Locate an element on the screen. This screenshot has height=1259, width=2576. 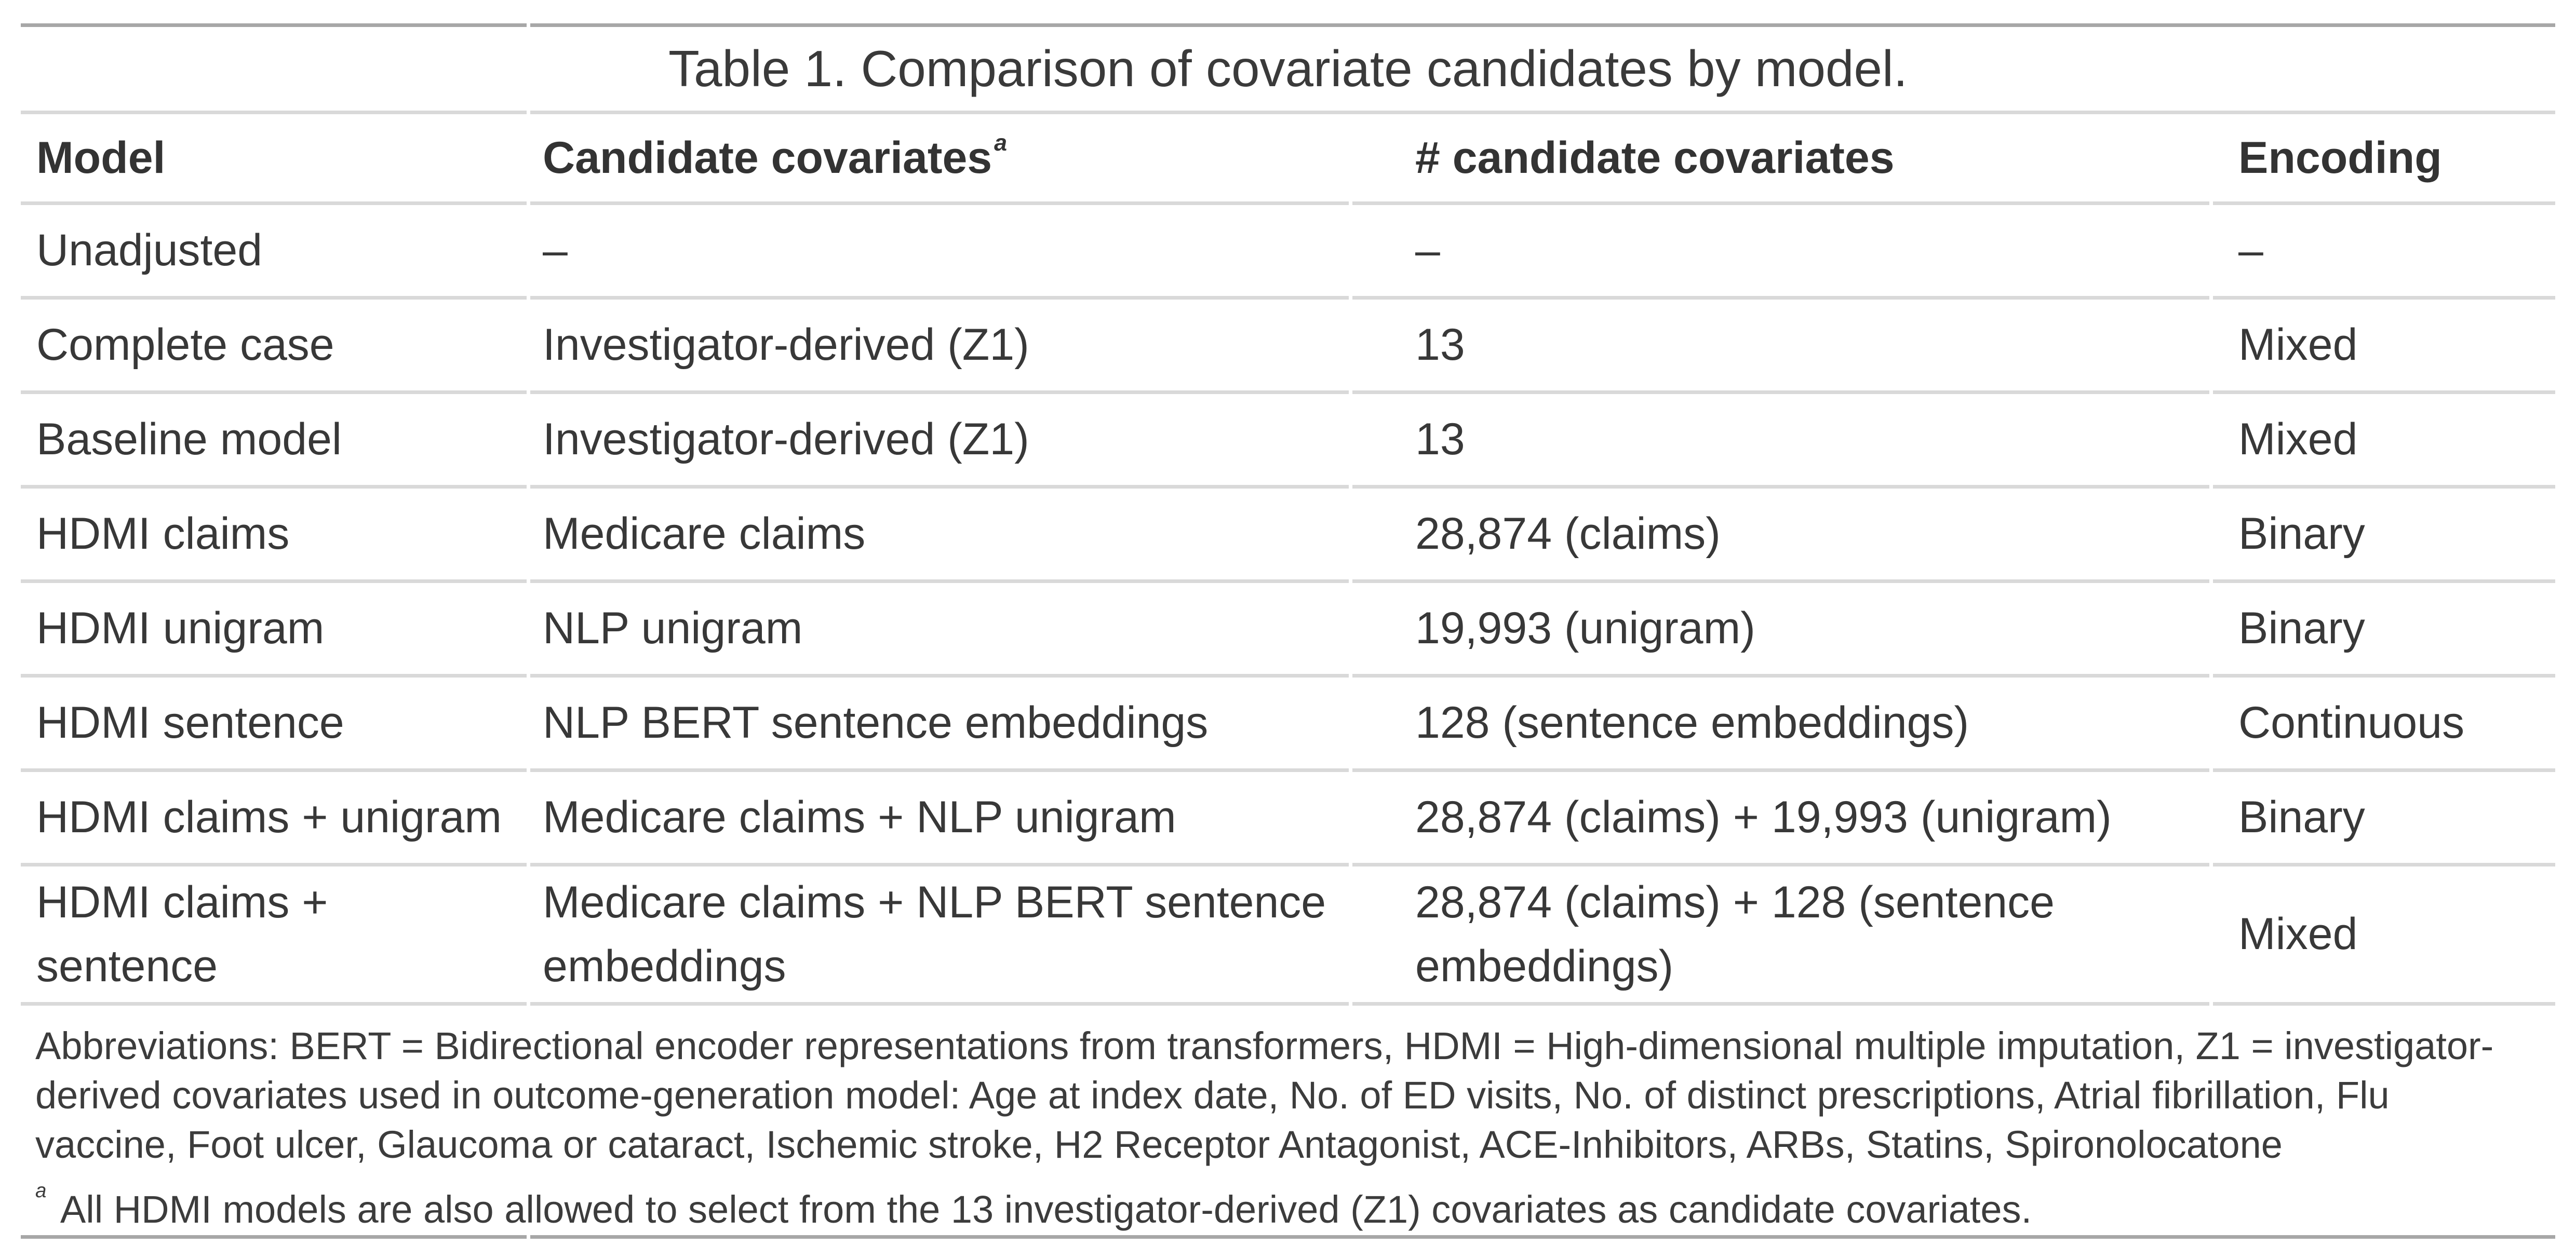
table-row: Unadjusted – – – is located at coordinates (1288, 252).